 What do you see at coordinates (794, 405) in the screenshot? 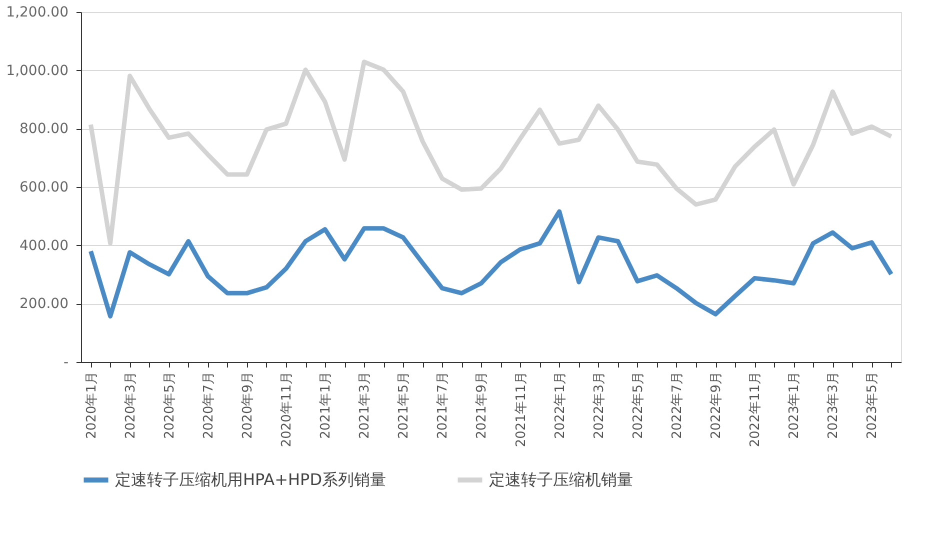
I see `x-tick-label: 2023年1月` at bounding box center [794, 405].